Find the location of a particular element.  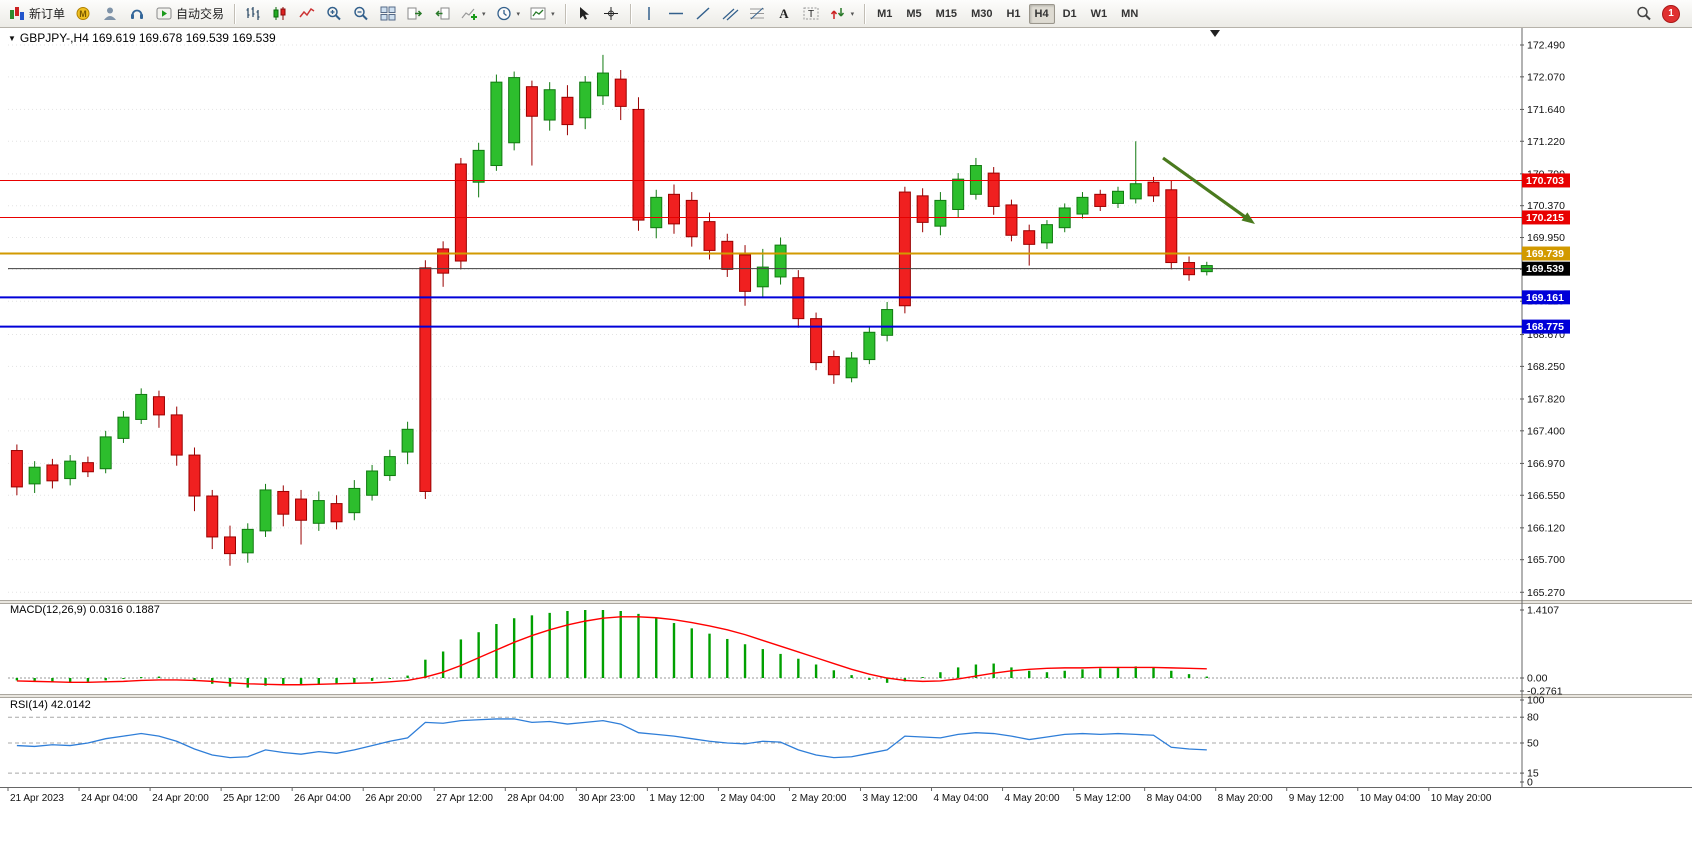

new-order-button: 新订单 is located at coordinates (37, 13).